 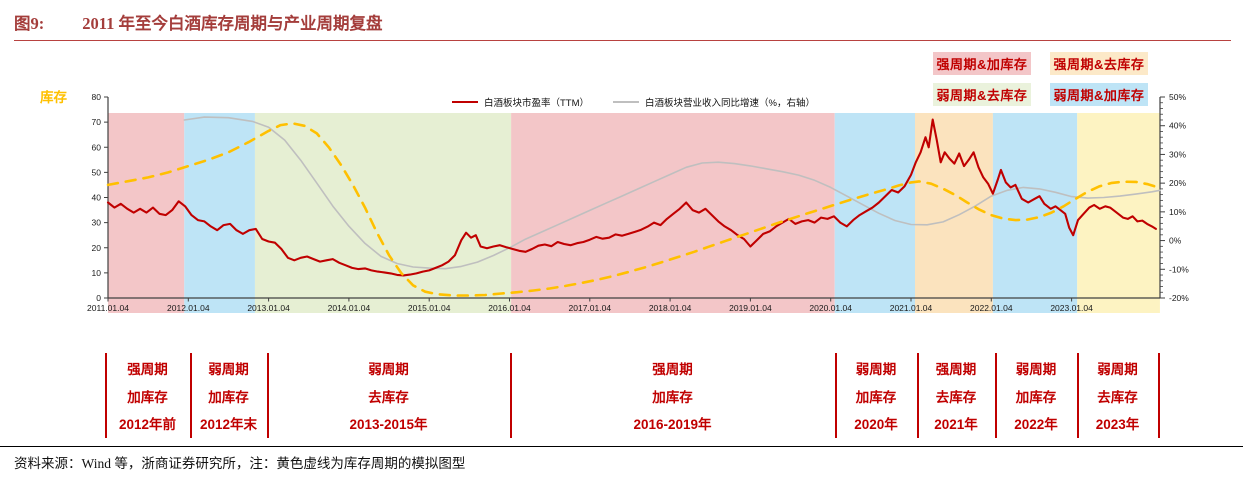 I want to click on left-axis-tick-label: 20, so click(x=97, y=248).